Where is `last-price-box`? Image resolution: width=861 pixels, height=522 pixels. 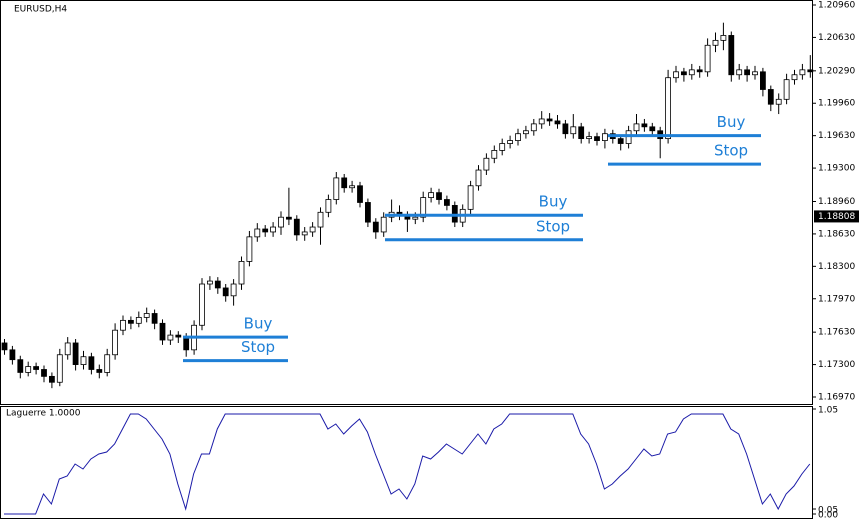 last-price-box is located at coordinates (836, 216).